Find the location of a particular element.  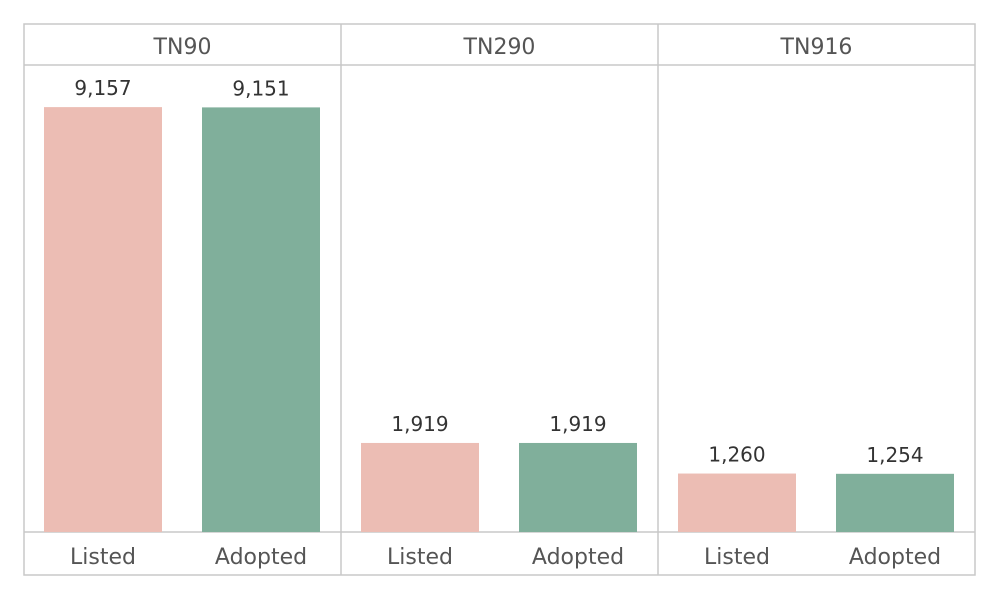

value-label-tn90-adopted: 9,151 is located at coordinates (260, 88).